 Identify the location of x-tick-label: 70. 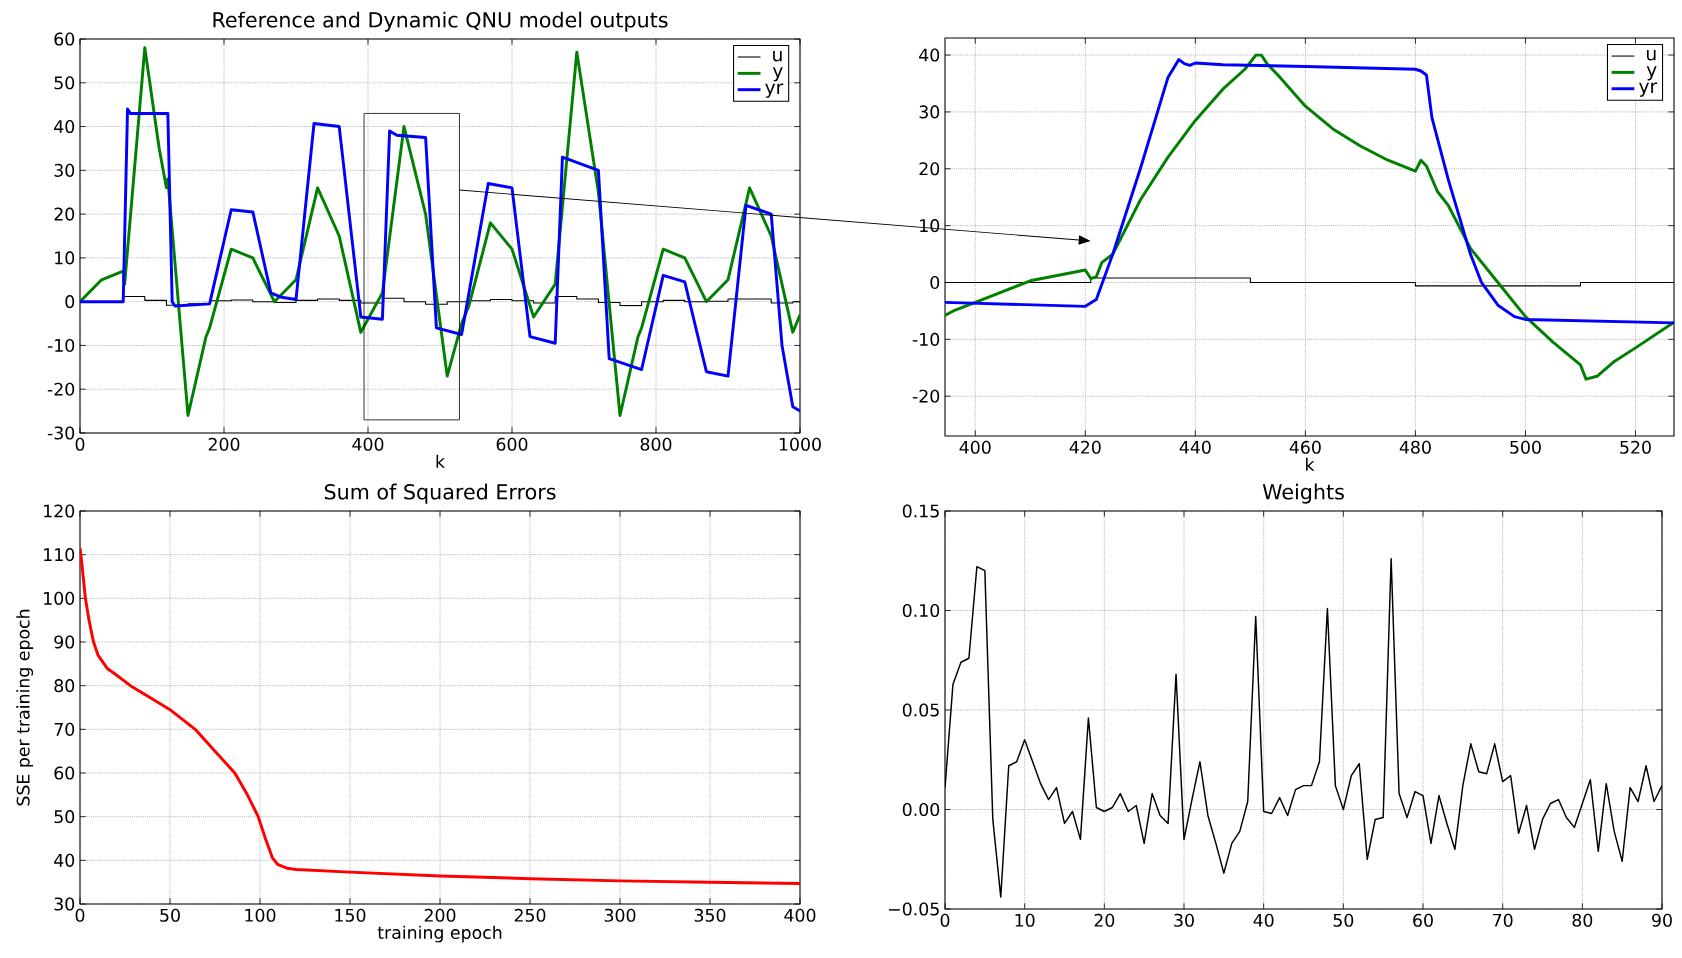
(1503, 920).